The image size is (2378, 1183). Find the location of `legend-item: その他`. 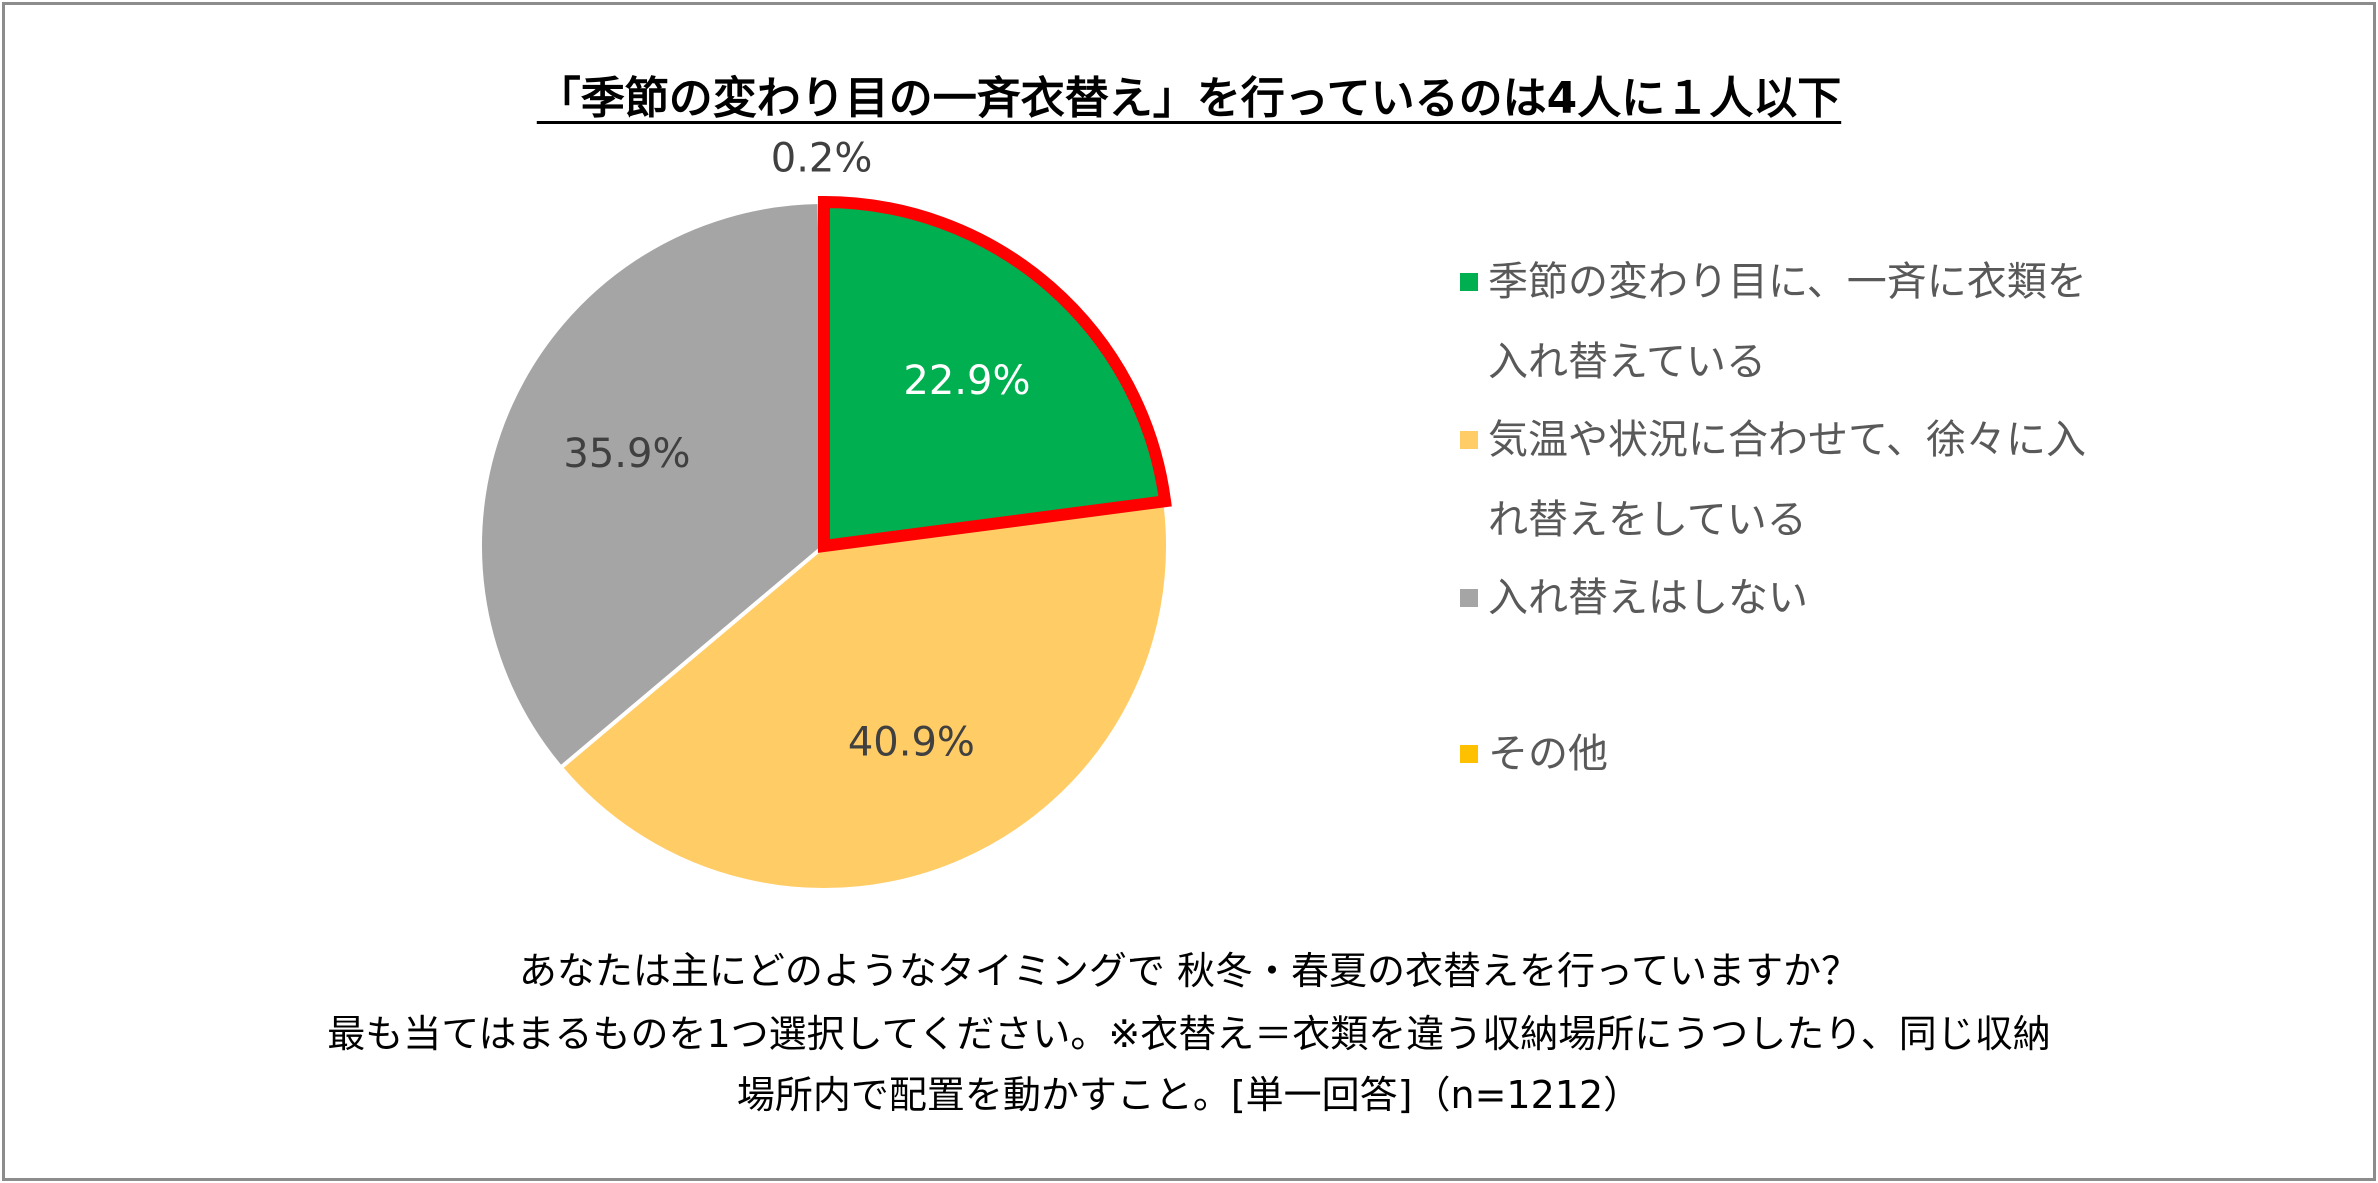

legend-item: その他 is located at coordinates (1780, 754).